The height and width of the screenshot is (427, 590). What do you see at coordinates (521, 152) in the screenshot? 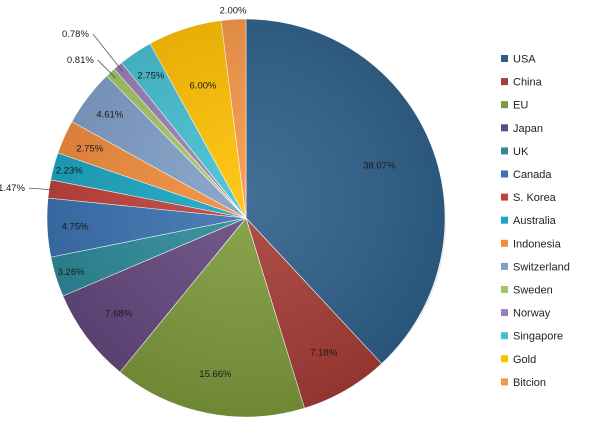
I see `legend-label-uk: UK` at bounding box center [521, 152].